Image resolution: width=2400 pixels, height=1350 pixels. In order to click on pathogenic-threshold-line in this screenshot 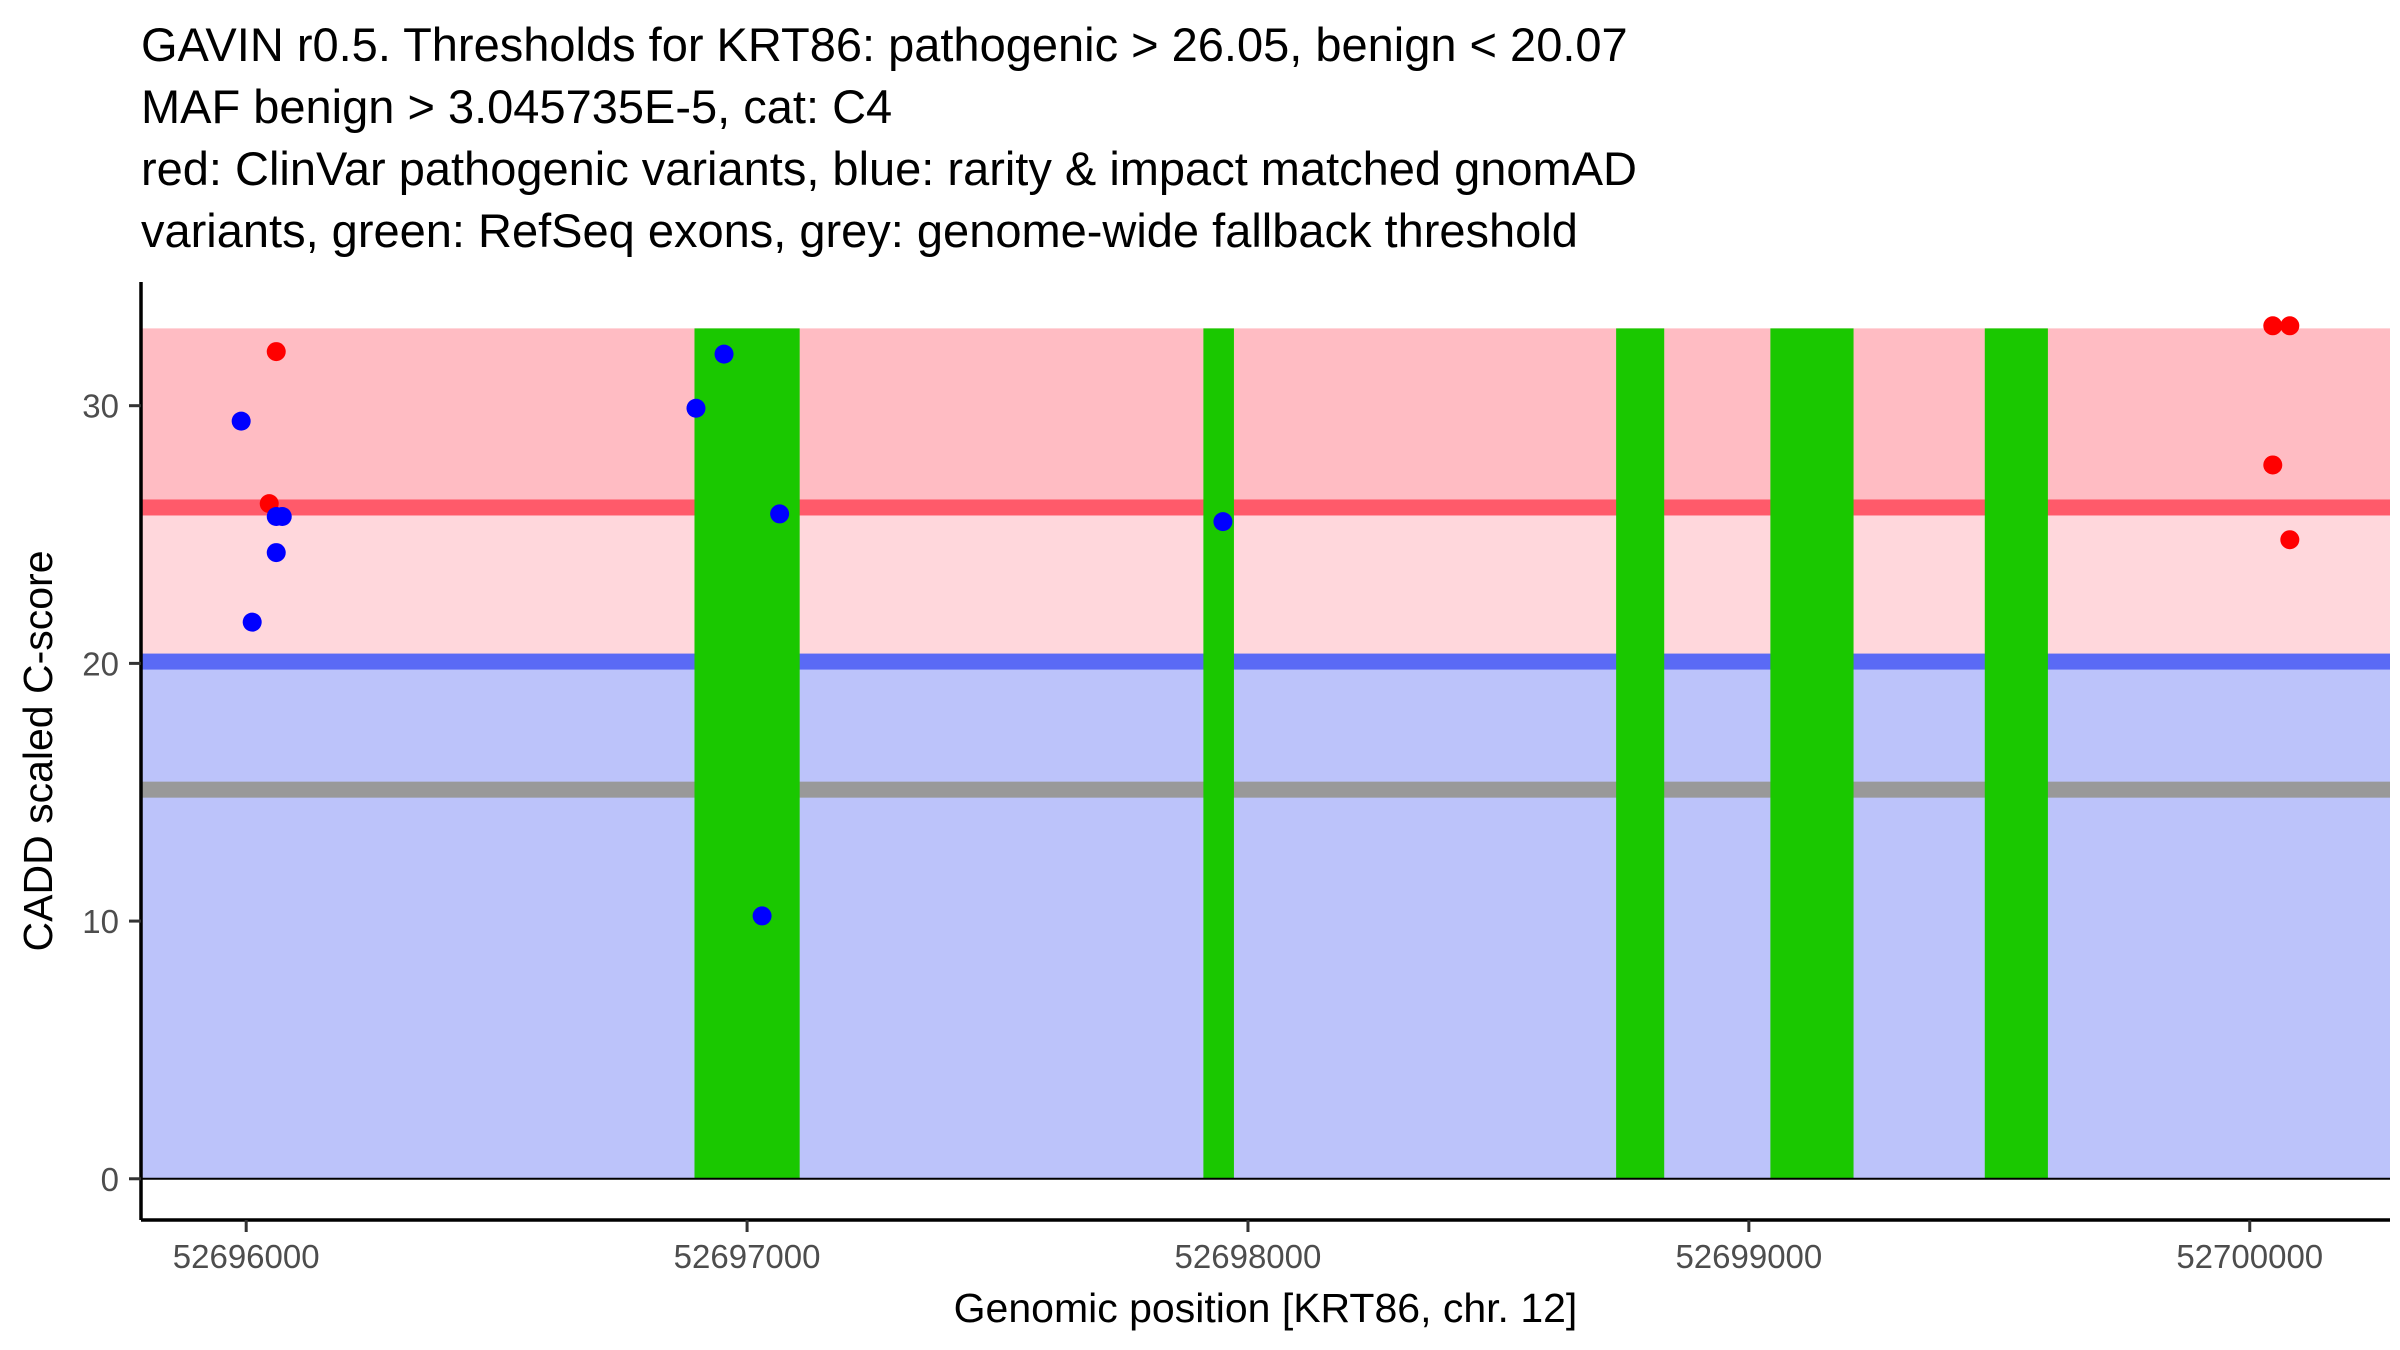, I will do `click(1265, 507)`.